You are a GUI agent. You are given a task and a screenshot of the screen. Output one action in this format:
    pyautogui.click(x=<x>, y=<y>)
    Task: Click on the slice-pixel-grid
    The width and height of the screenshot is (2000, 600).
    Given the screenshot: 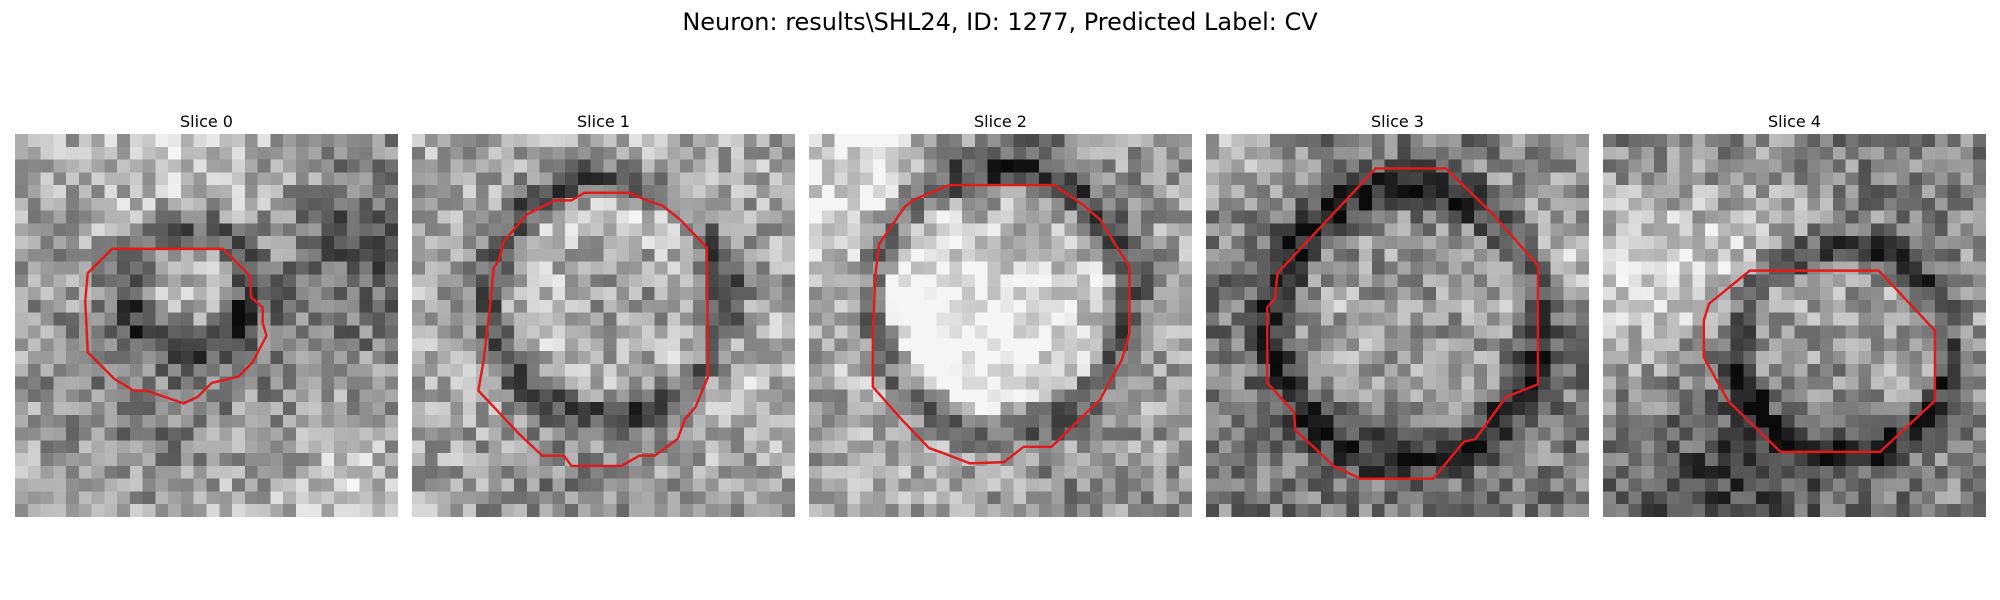 What is the action you would take?
    pyautogui.click(x=1000, y=325)
    